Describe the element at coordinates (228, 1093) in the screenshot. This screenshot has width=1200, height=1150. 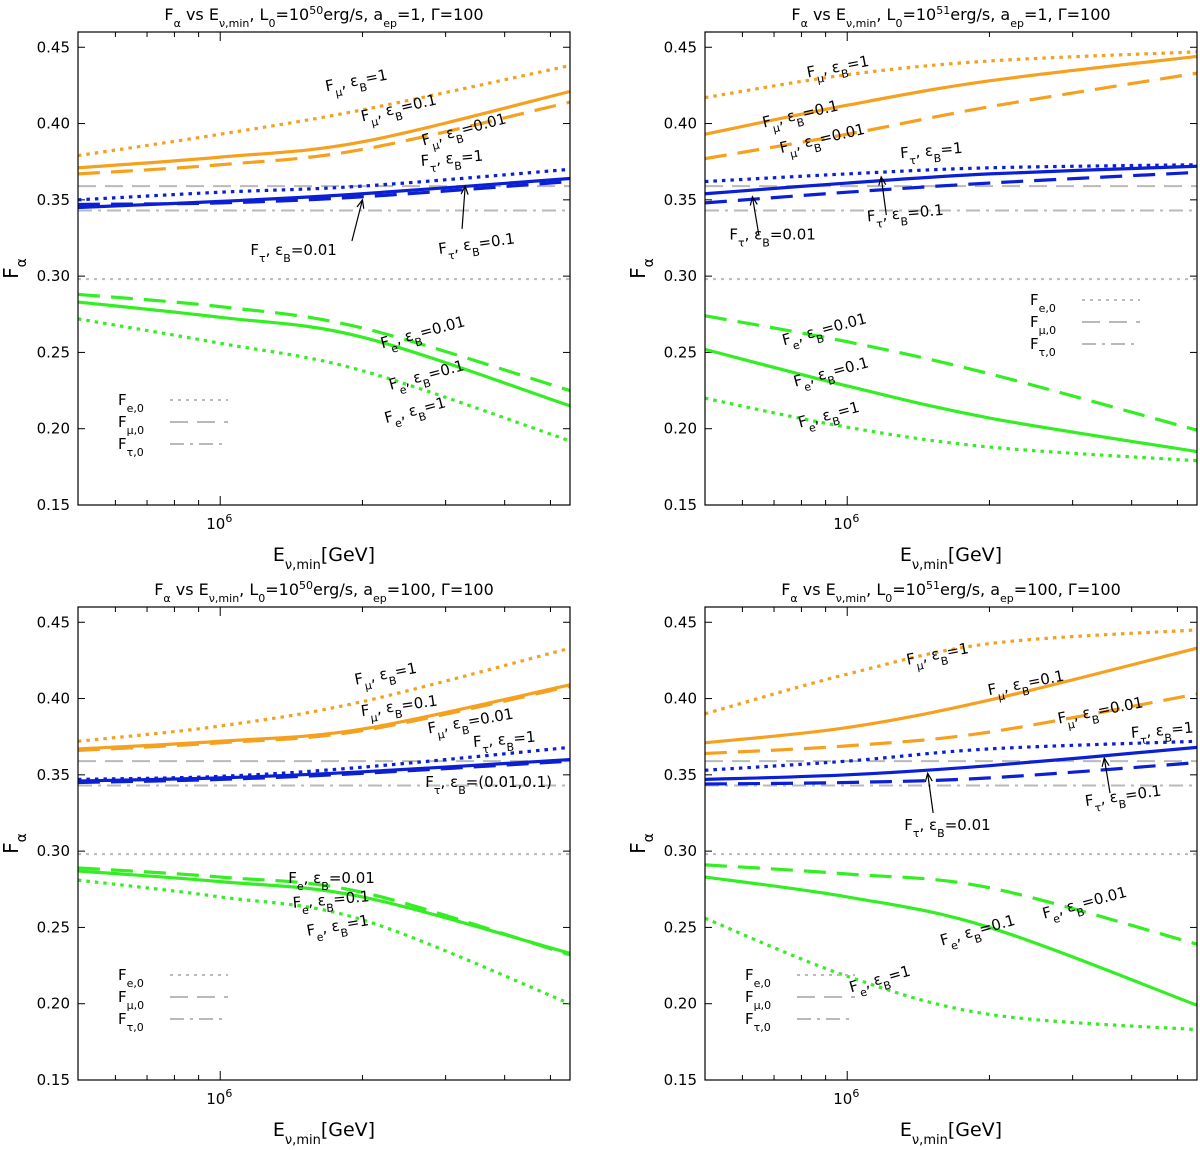
I see `text-span: 6` at that location.